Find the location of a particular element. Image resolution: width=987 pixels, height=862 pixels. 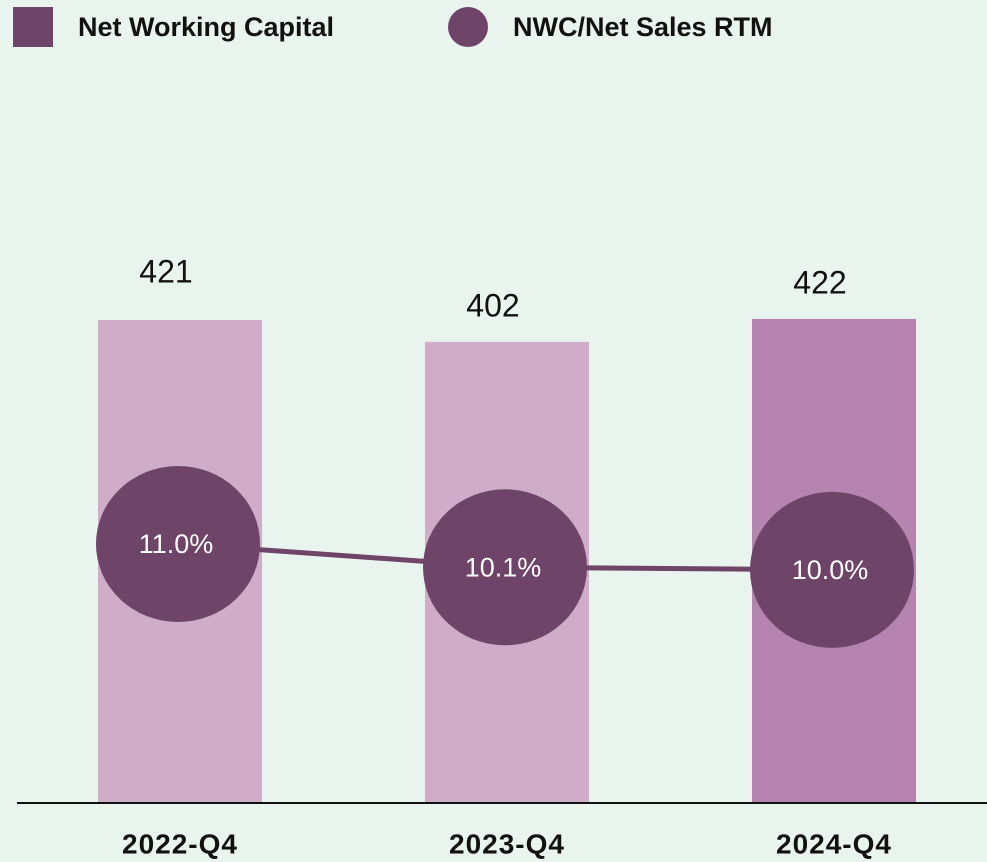

point-label: 10.0% is located at coordinates (830, 570).